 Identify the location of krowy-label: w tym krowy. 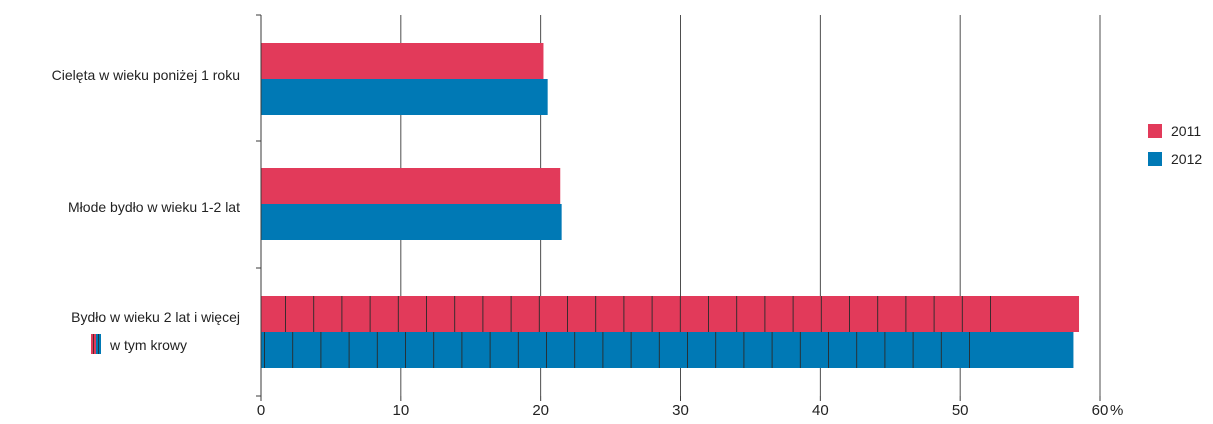
(148, 345).